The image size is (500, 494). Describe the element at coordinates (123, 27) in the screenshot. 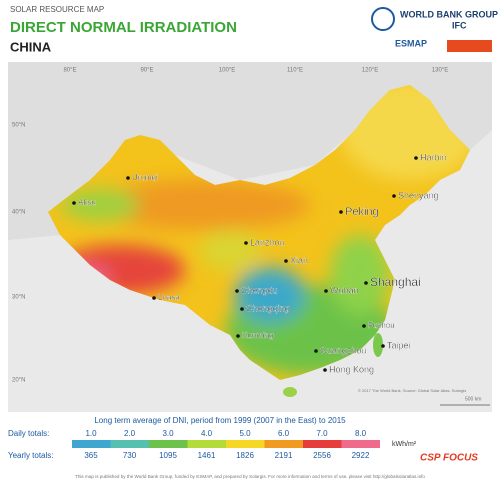

I see `title: DIRECT NORMAL IRRADIATION` at that location.